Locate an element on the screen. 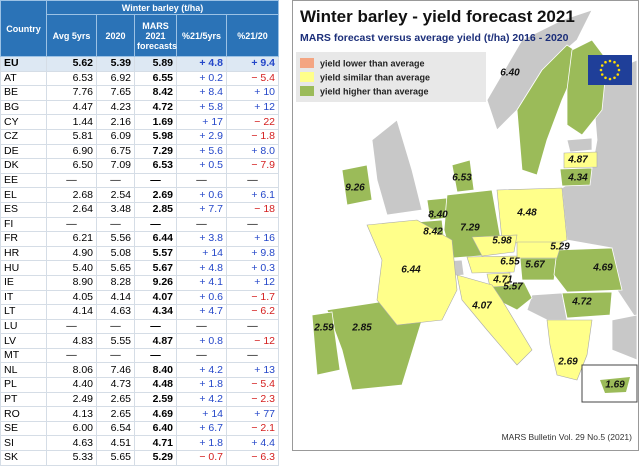  value-cell: 6.53 is located at coordinates (155, 166).